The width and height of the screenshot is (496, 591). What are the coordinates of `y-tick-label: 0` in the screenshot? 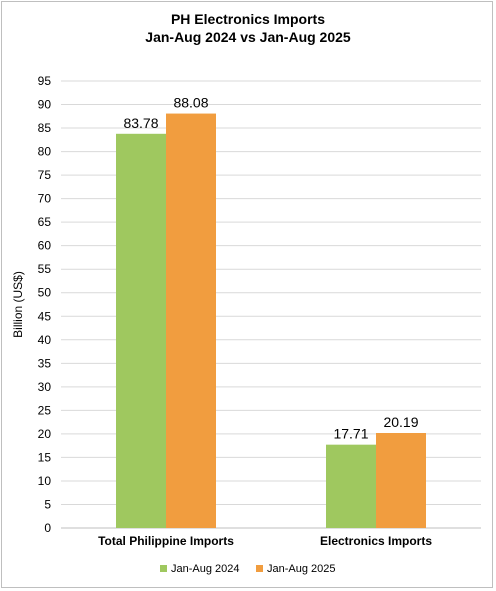 It's located at (47, 528).